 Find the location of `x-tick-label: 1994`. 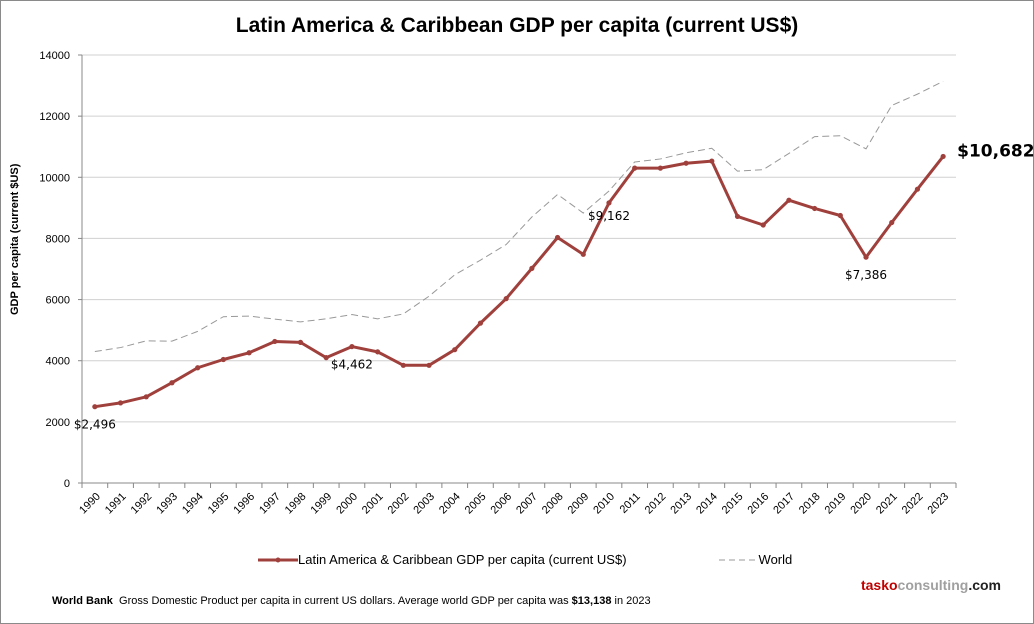

x-tick-label: 1994 is located at coordinates (193, 504).